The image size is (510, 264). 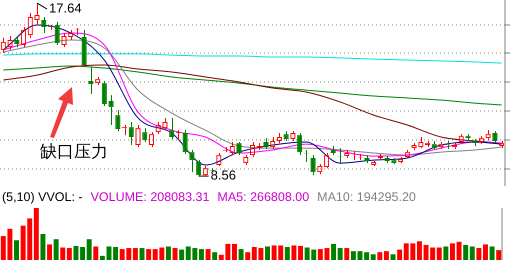 I want to click on text: VOLUME: 208083.31, so click(x=150, y=197).